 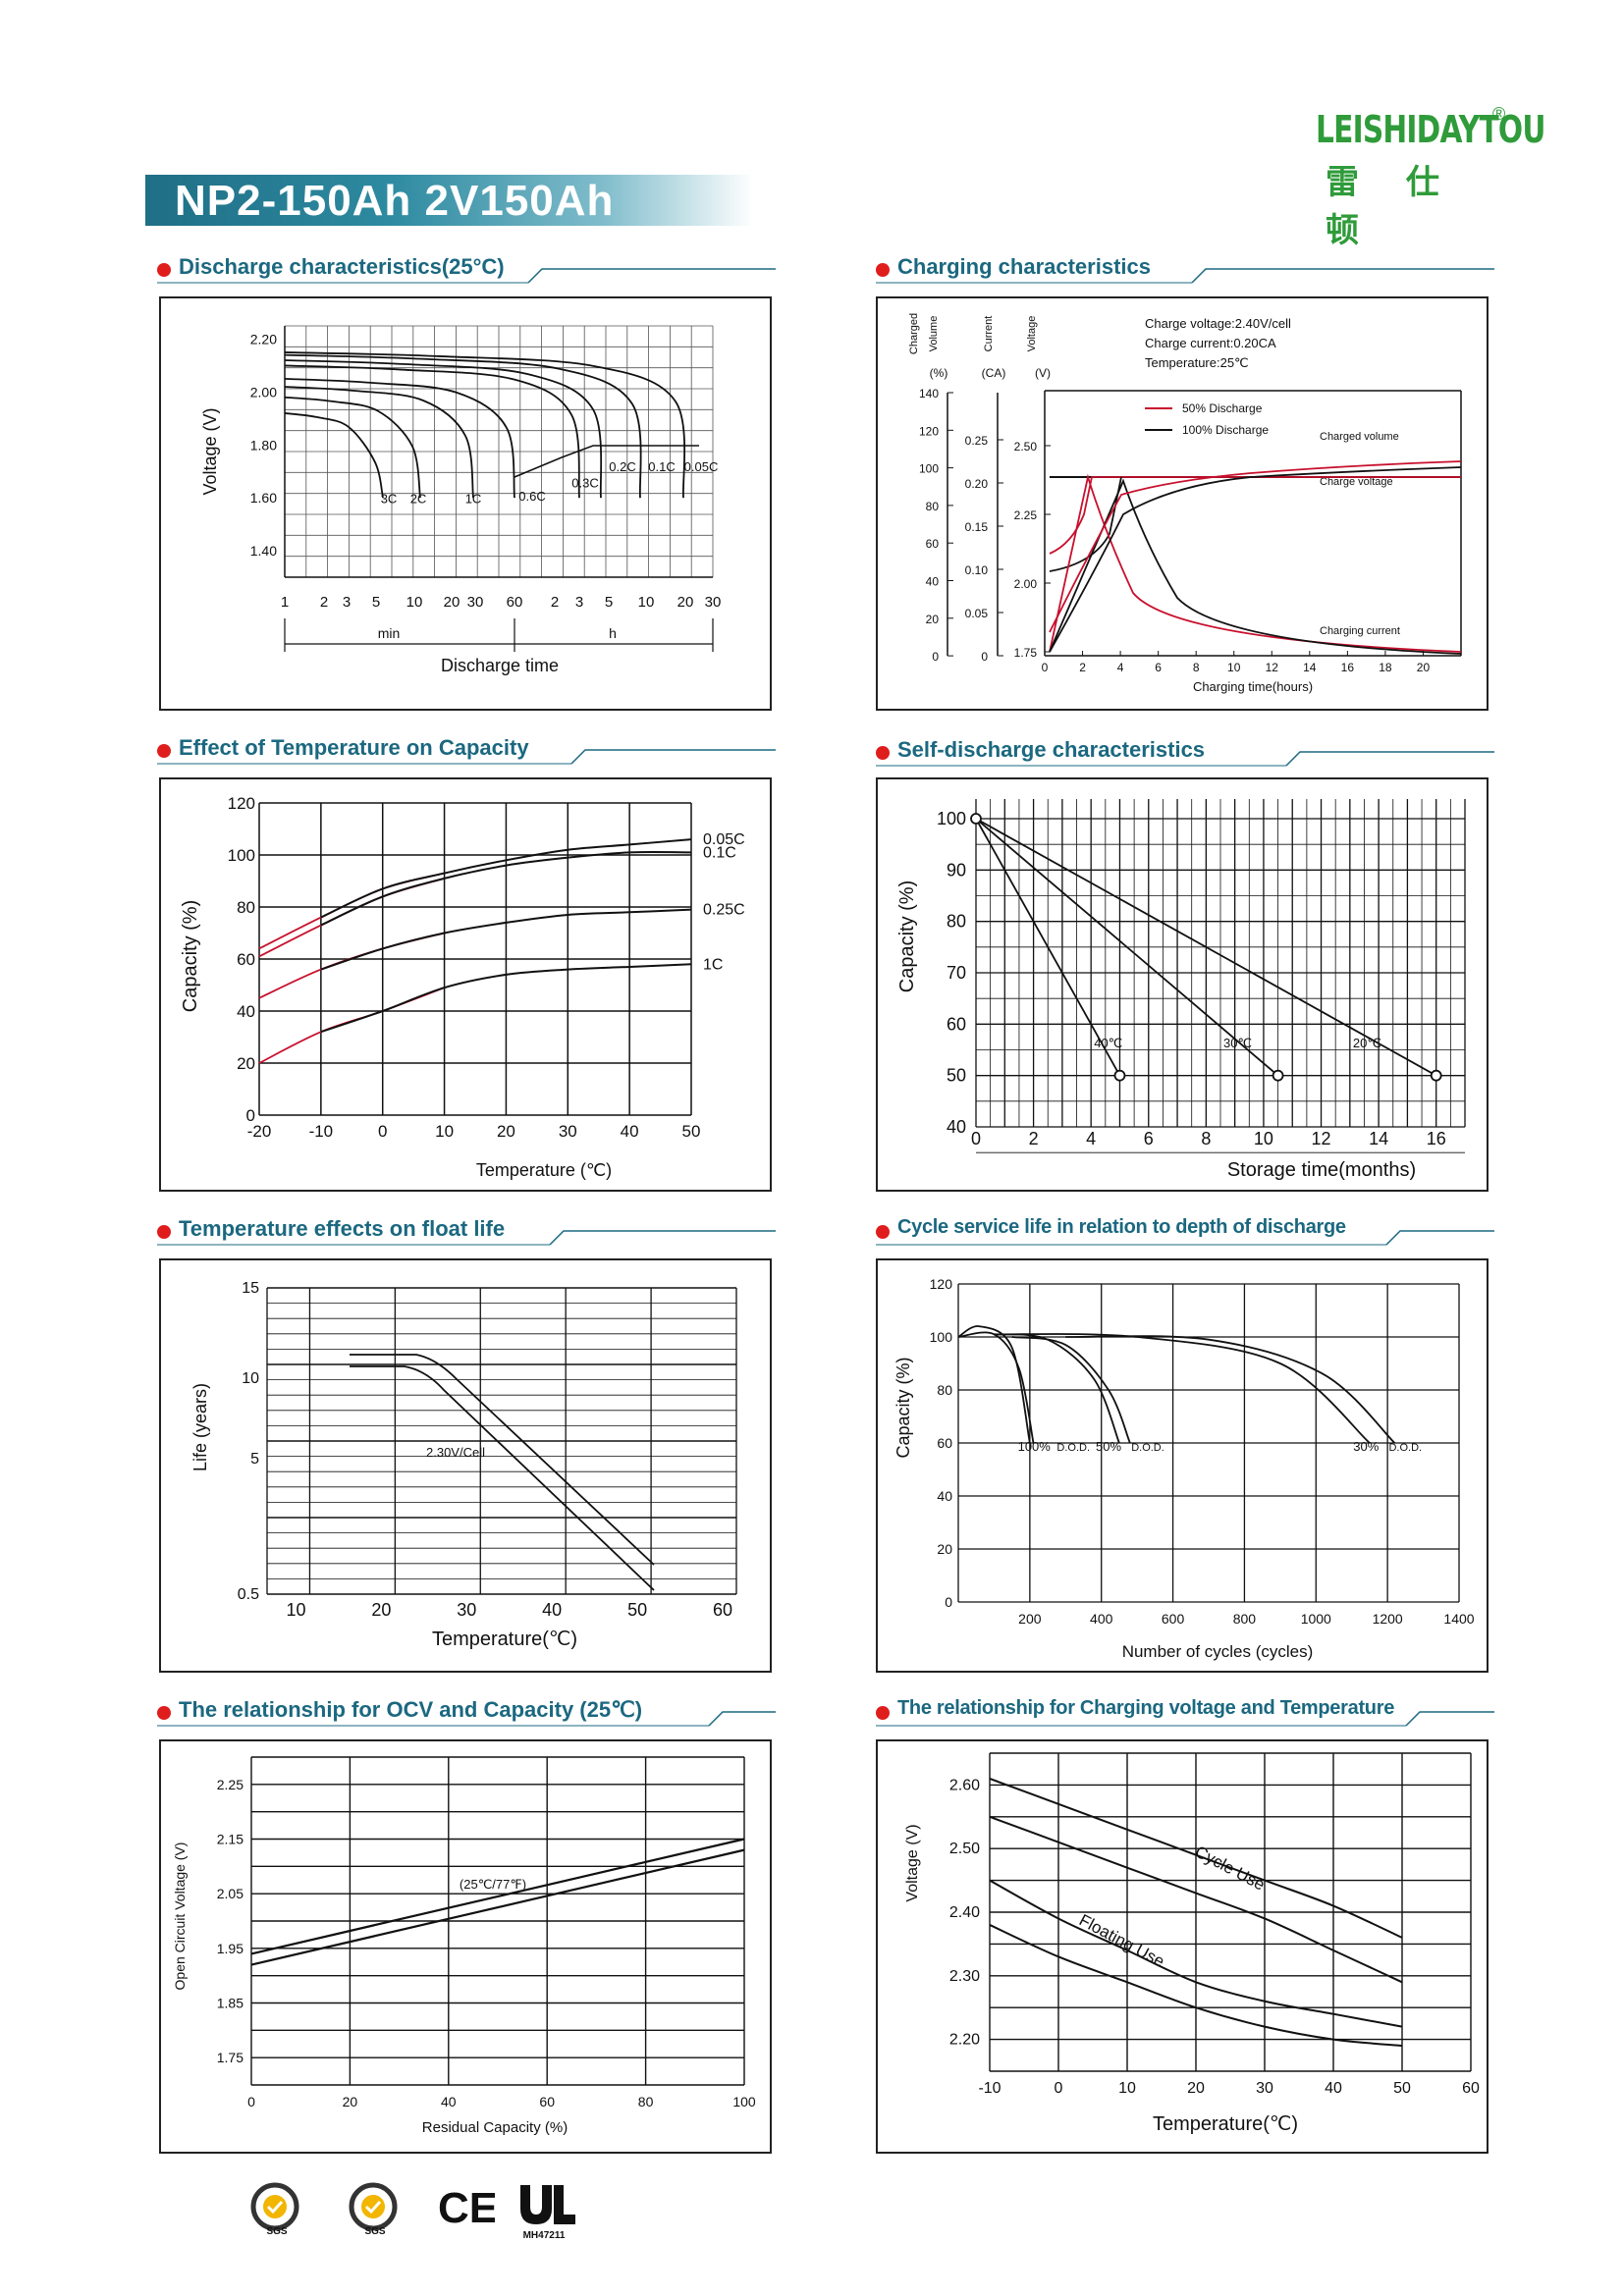 What do you see at coordinates (944, 1549) in the screenshot?
I see `y-tick-label: 20` at bounding box center [944, 1549].